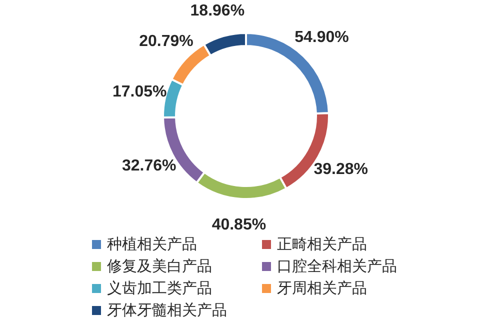 The width and height of the screenshot is (482, 326). What do you see at coordinates (322, 288) in the screenshot?
I see `legend-label: 牙周相关产品` at bounding box center [322, 288].